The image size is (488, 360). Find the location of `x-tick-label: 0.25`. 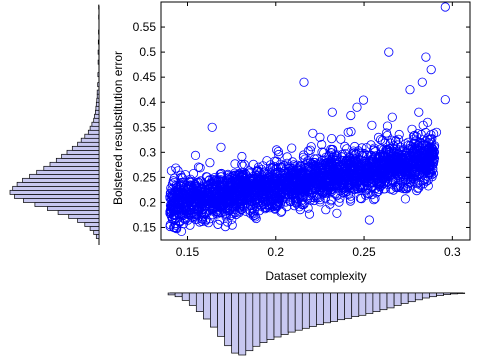

x-tick-label: 0.25 is located at coordinates (364, 252).